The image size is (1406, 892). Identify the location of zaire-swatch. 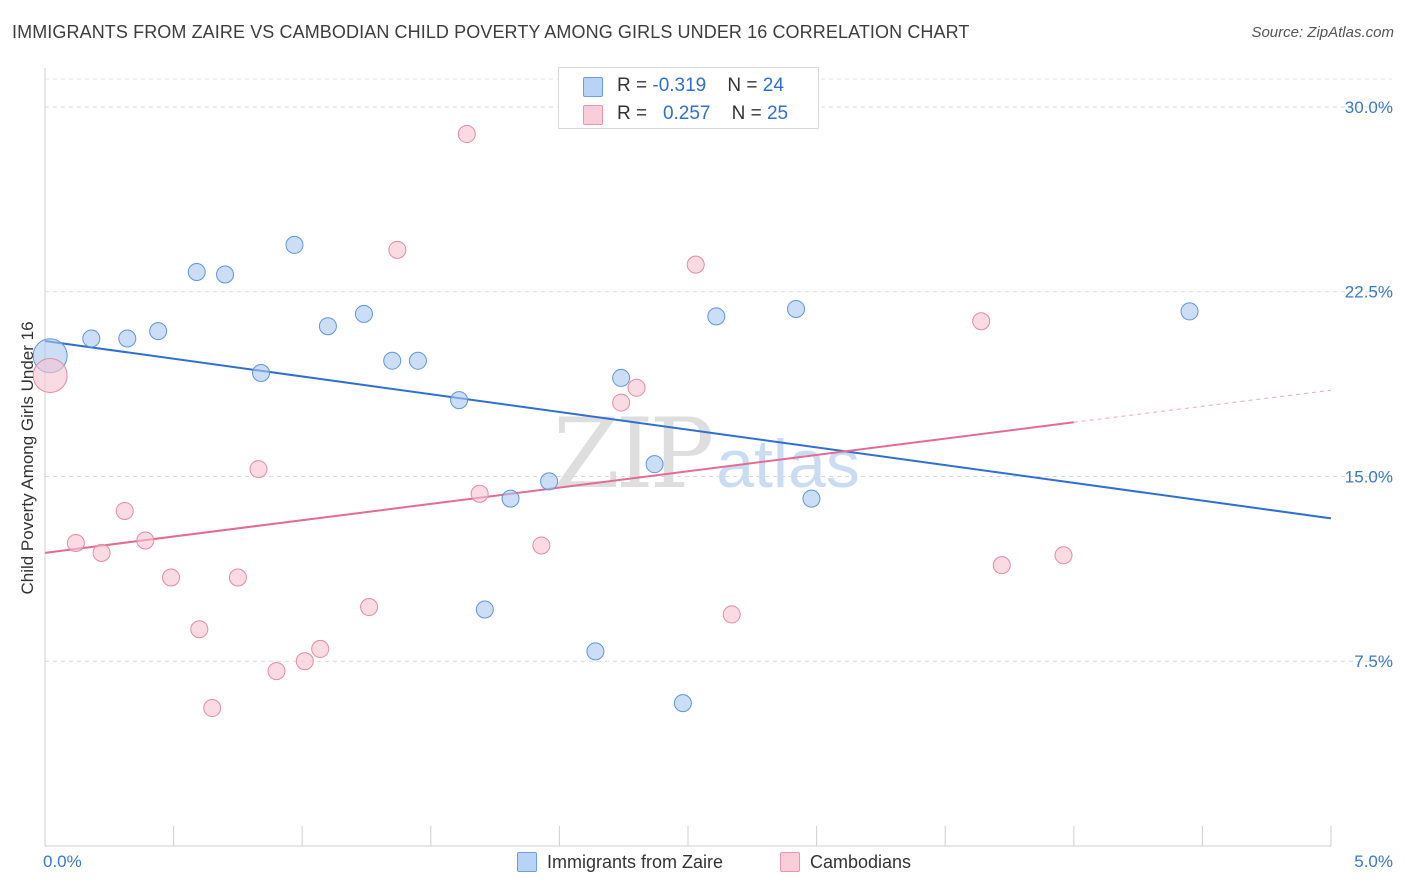
(593, 87).